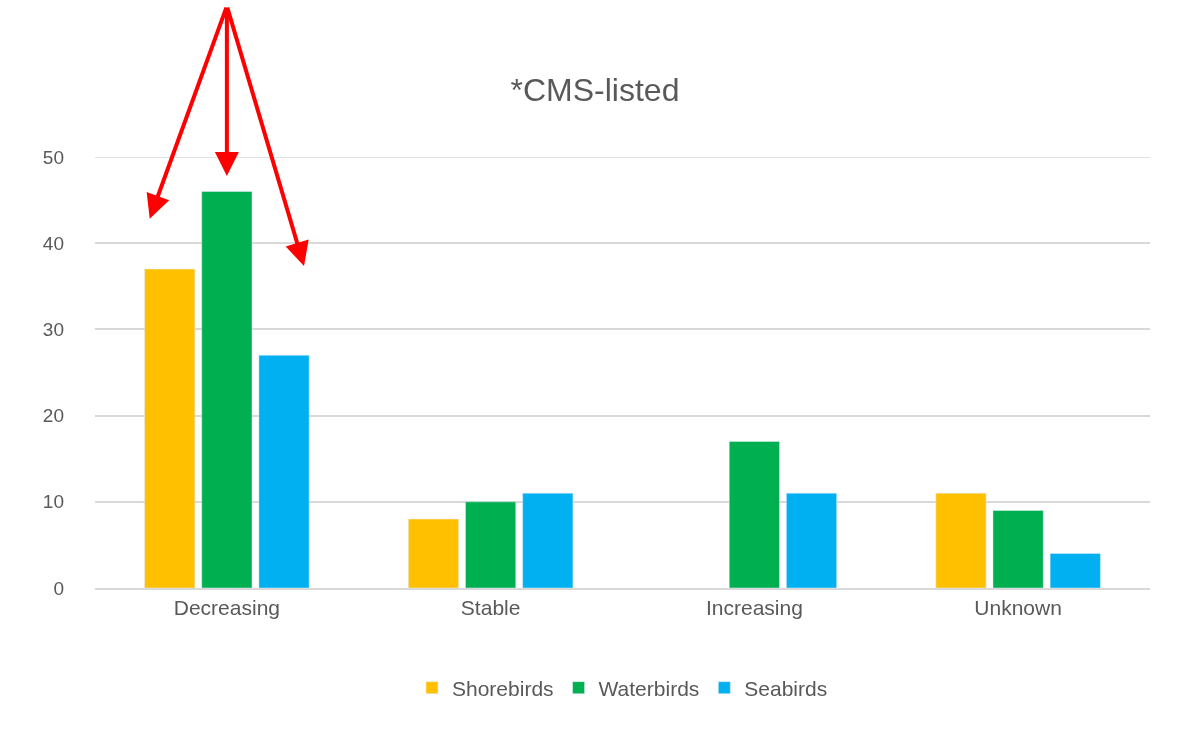 Image resolution: width=1190 pixels, height=734 pixels. I want to click on y-tick-label: 30, so click(53, 330).